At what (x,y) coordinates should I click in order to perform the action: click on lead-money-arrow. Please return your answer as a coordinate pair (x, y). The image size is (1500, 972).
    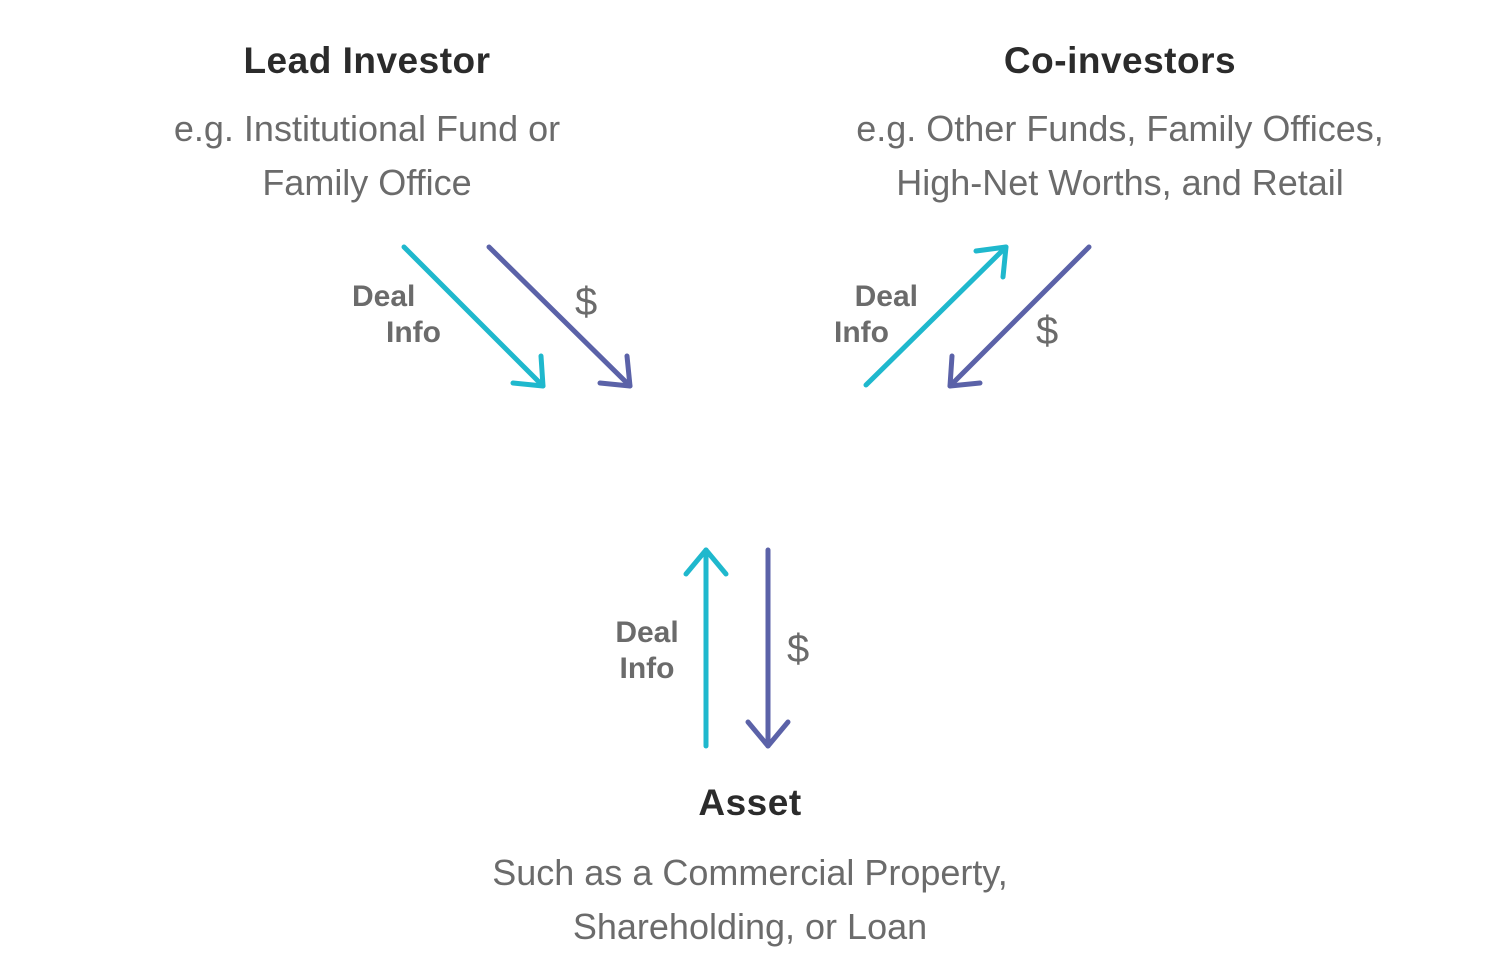
    Looking at the image, I should click on (559, 316).